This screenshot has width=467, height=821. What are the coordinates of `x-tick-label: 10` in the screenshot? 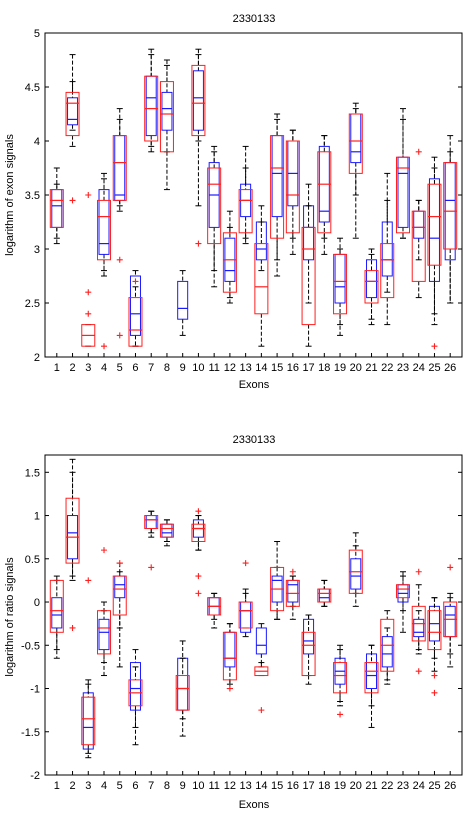 It's located at (198, 786).